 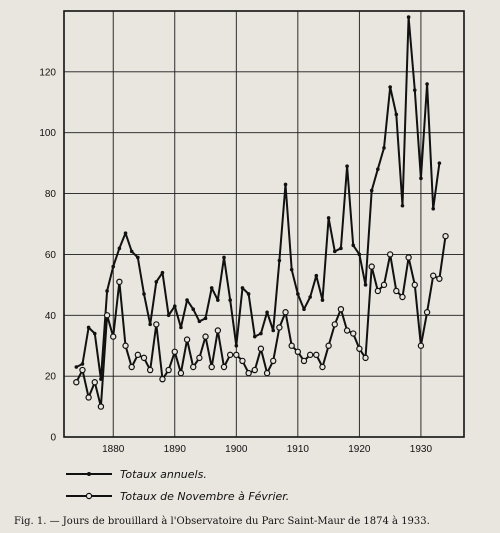 I want to click on y-tick-label-80: 80, so click(x=51, y=194).